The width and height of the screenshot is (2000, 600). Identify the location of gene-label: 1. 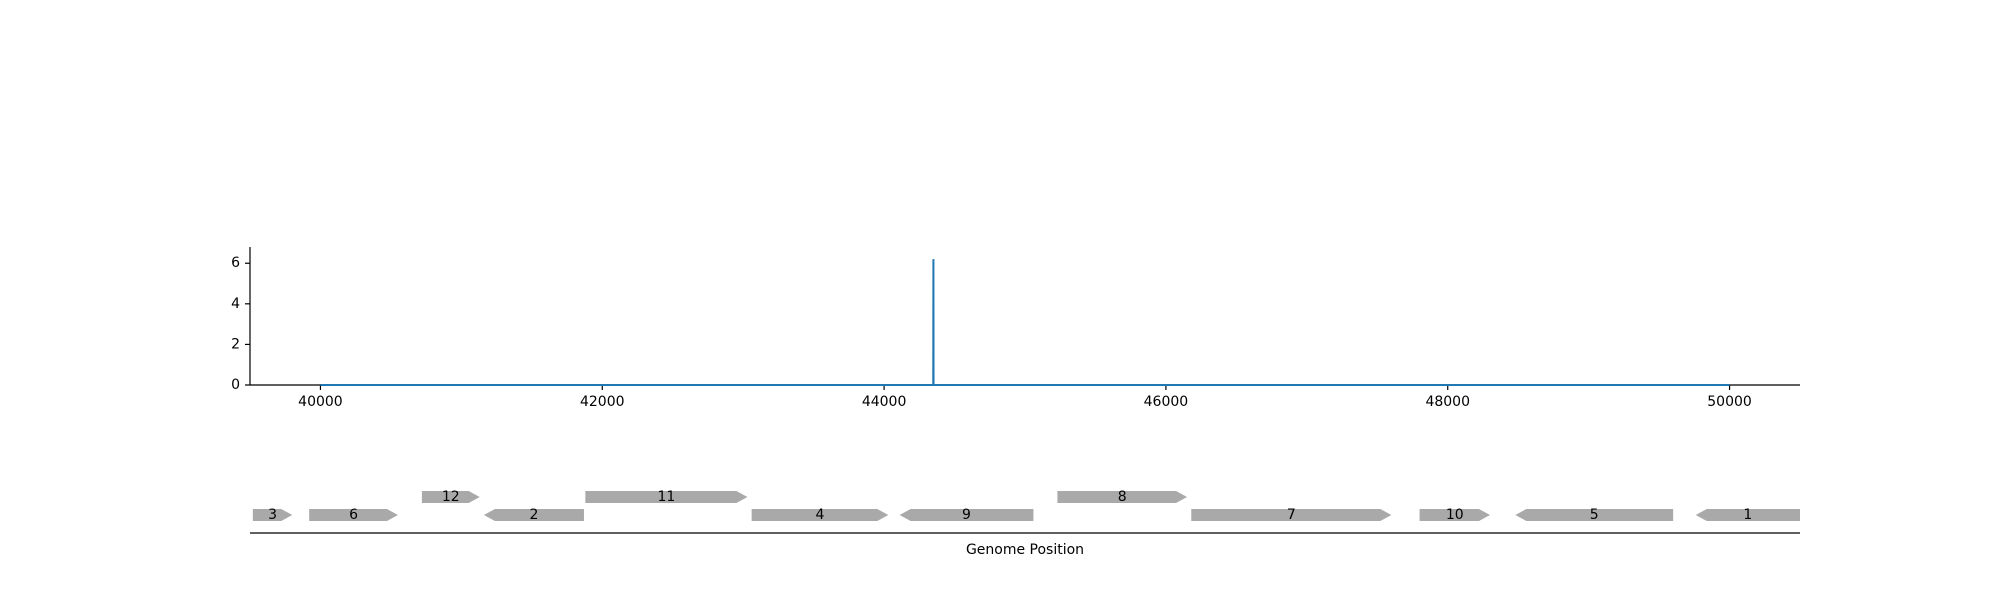
(1747, 515).